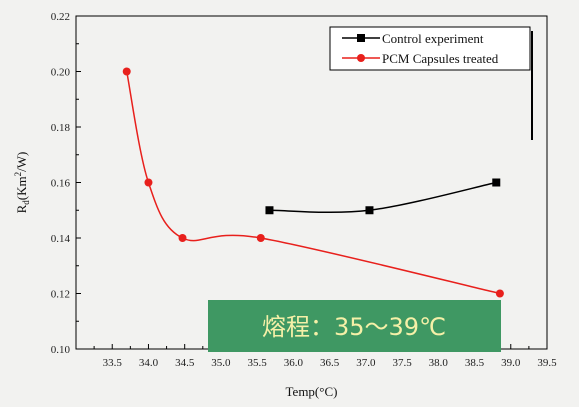 This screenshot has width=579, height=407. I want to click on y-axis-title-sup: 2, so click(18, 174).